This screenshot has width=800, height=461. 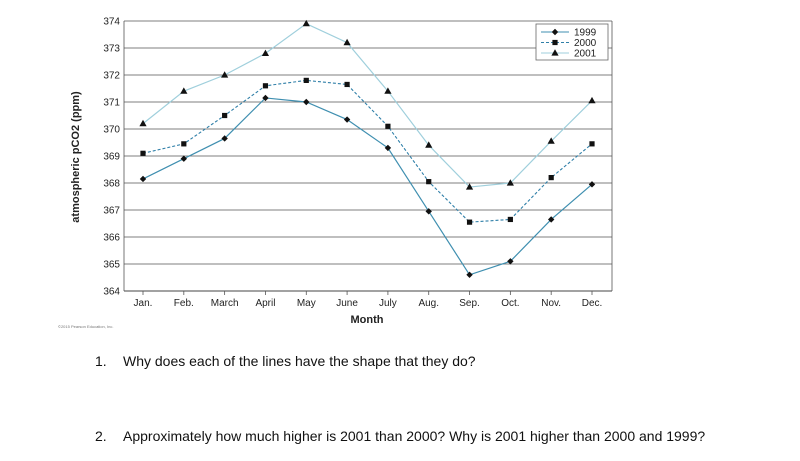 What do you see at coordinates (111, 76) in the screenshot?
I see `y-tick-label-372: 372` at bounding box center [111, 76].